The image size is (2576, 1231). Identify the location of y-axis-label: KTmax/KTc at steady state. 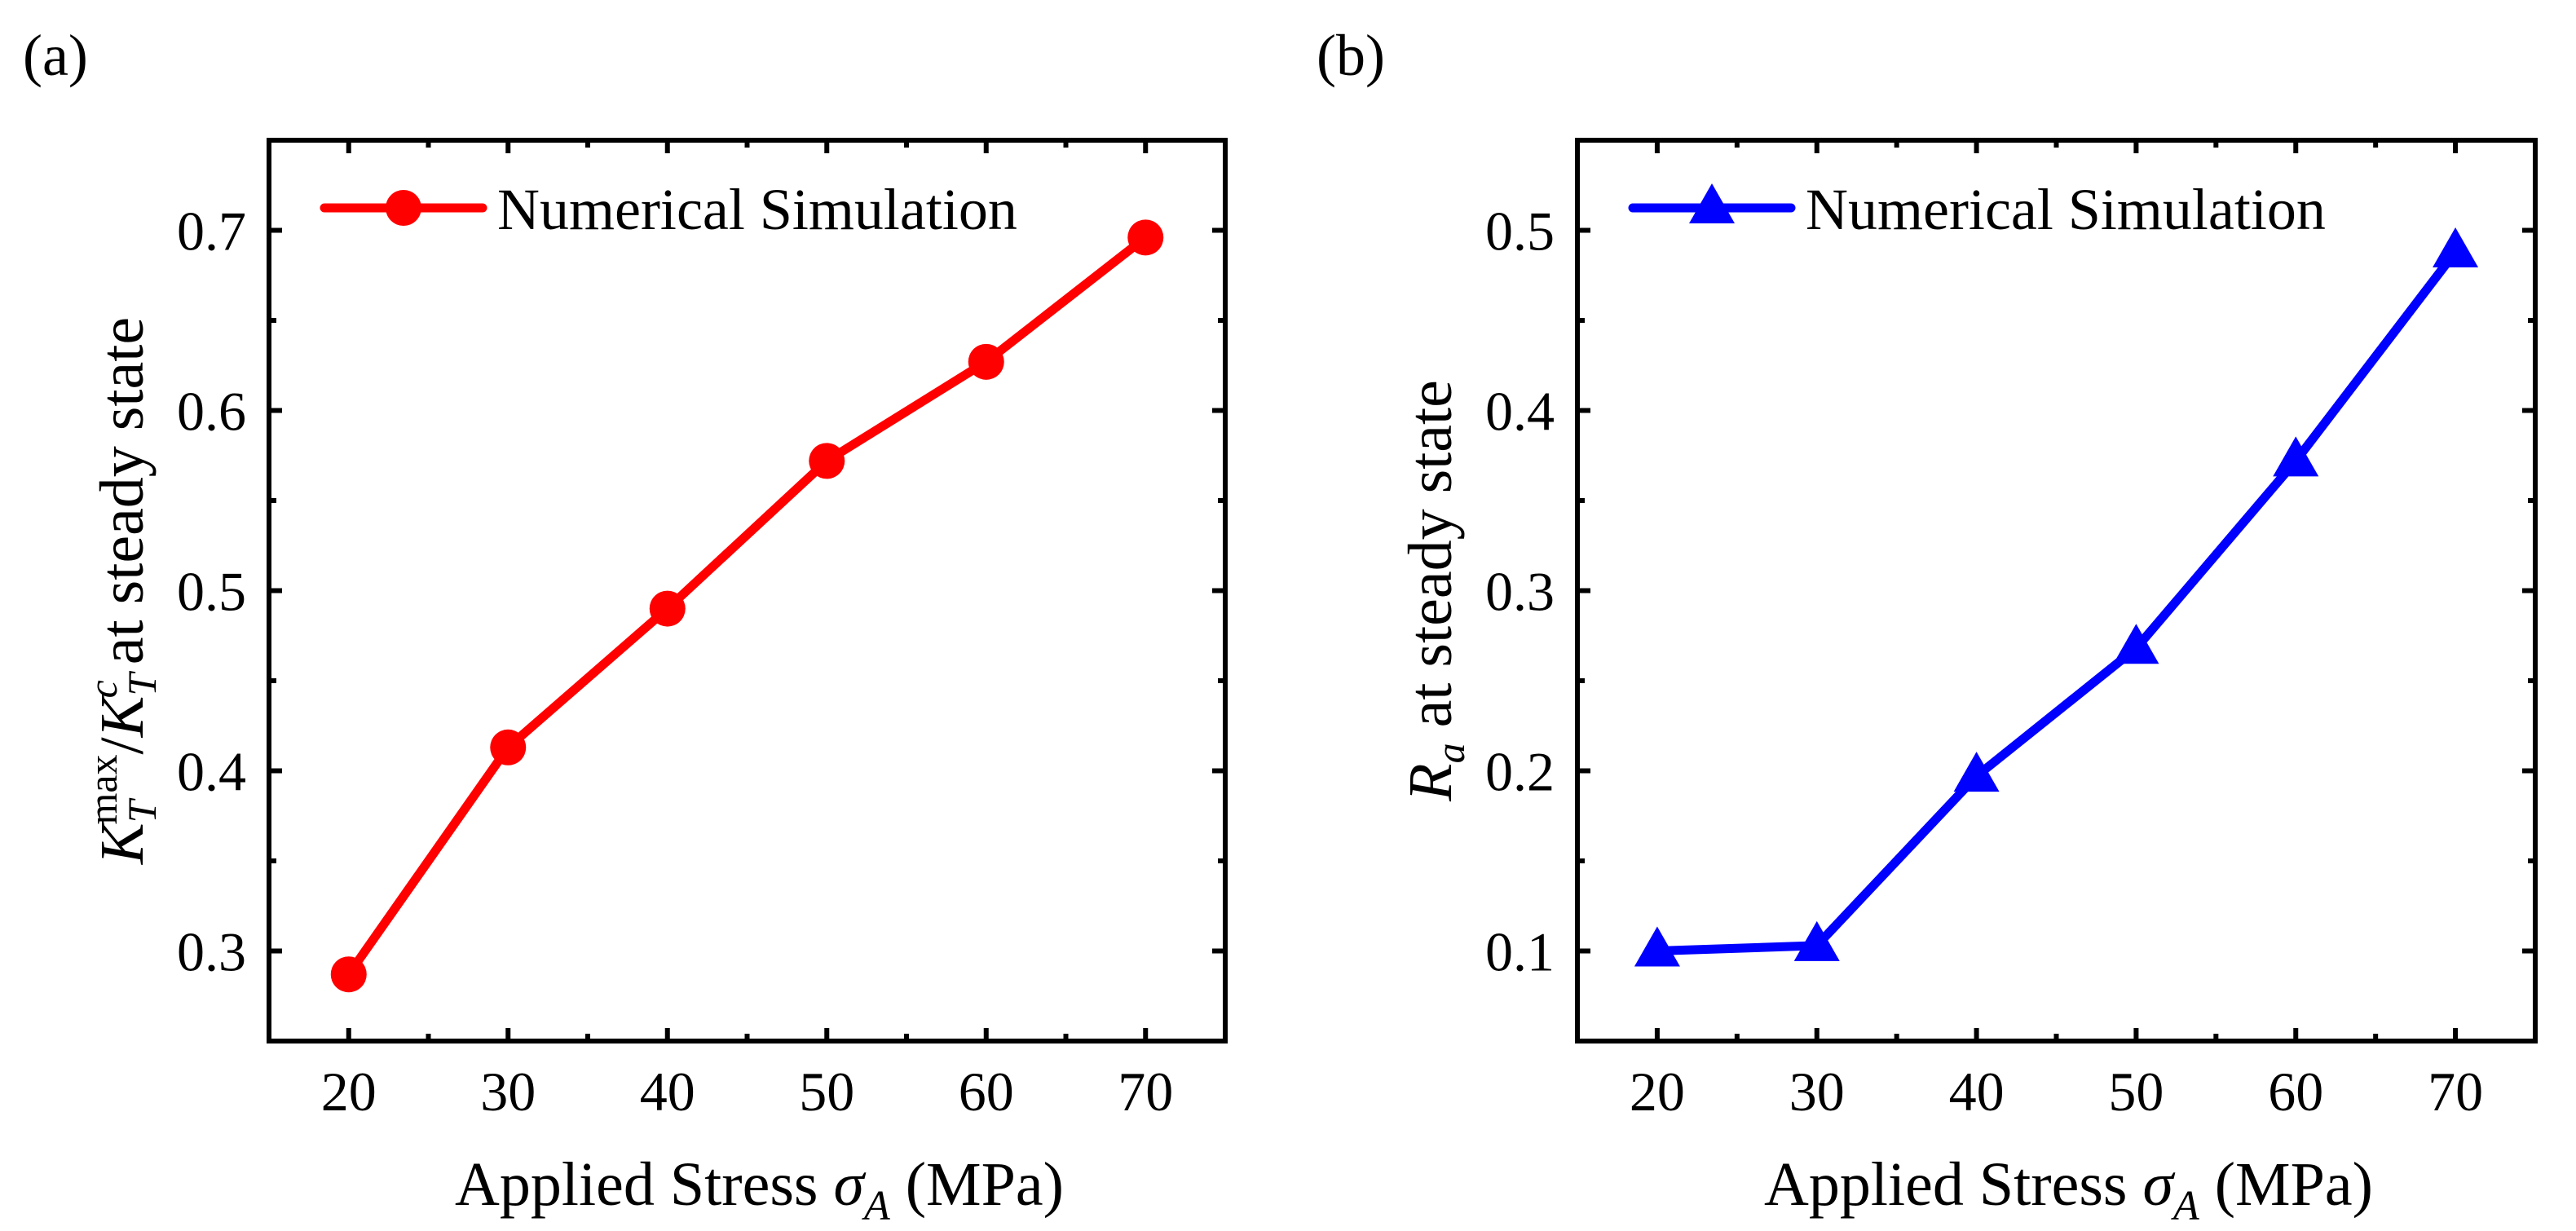
(122, 591).